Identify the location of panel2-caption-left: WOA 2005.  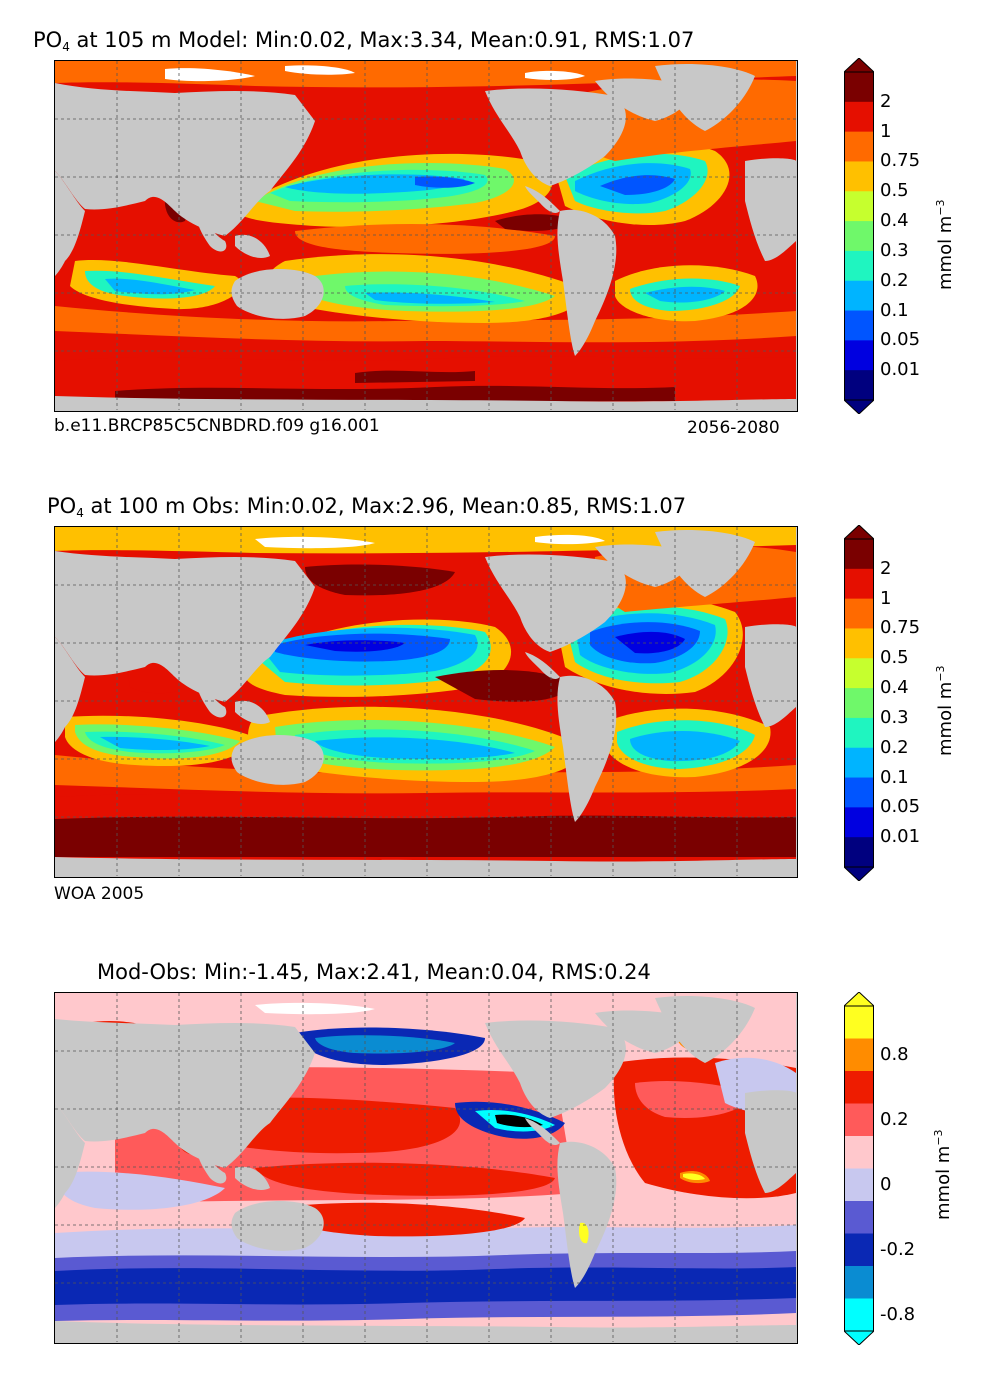
(99, 894).